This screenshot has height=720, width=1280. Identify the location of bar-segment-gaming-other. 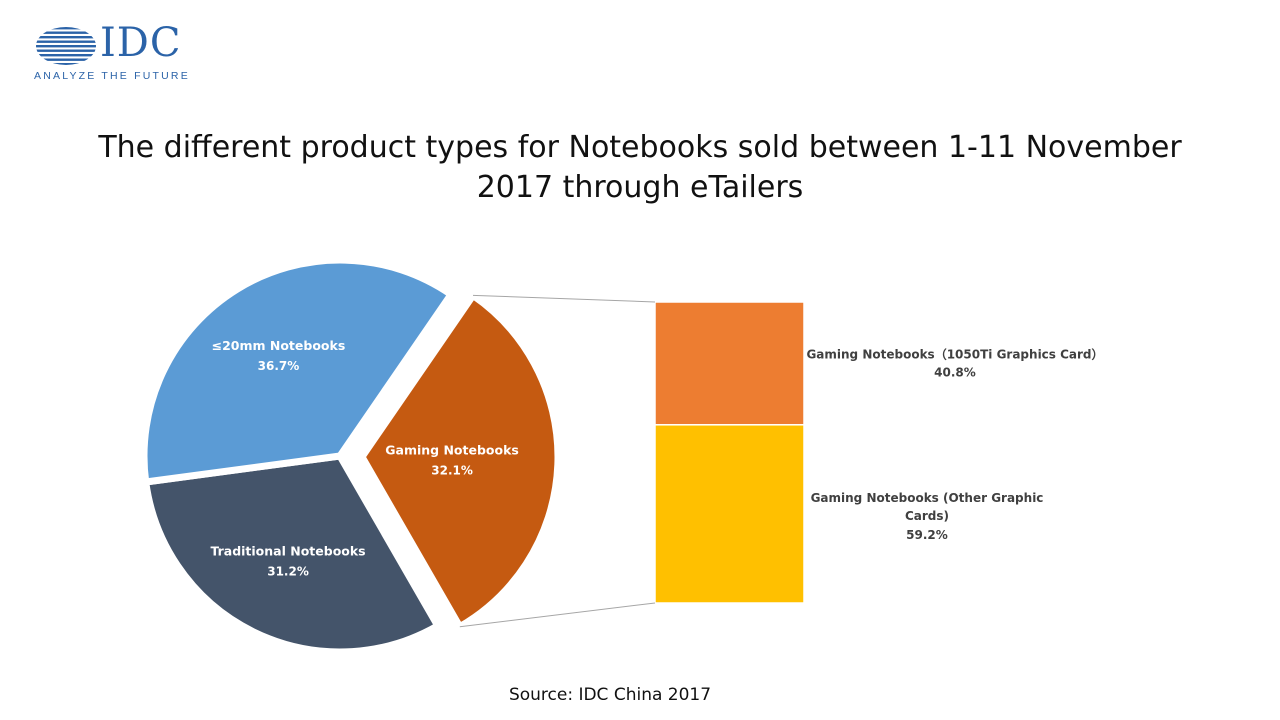
(729, 514).